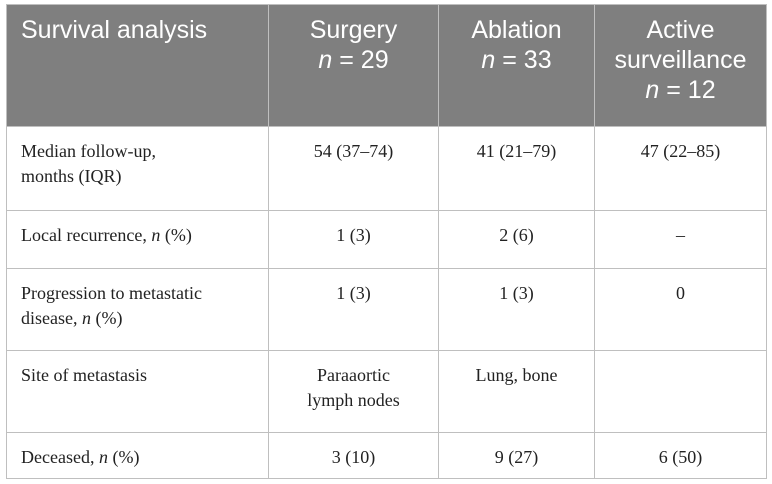  What do you see at coordinates (137, 455) in the screenshot?
I see `row-label-deceased: Deceased, n (%)` at bounding box center [137, 455].